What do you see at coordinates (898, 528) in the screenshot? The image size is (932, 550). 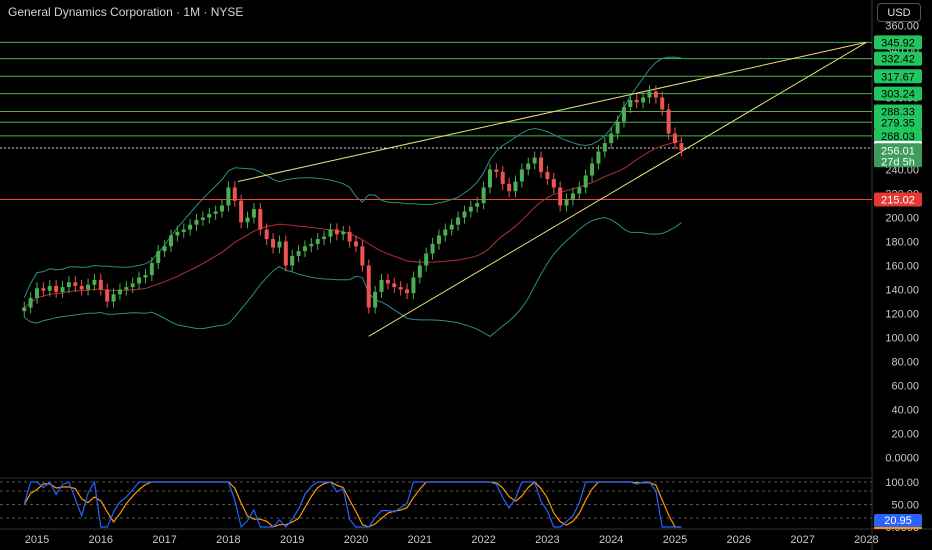 I see `stochastic-d-tag` at bounding box center [898, 528].